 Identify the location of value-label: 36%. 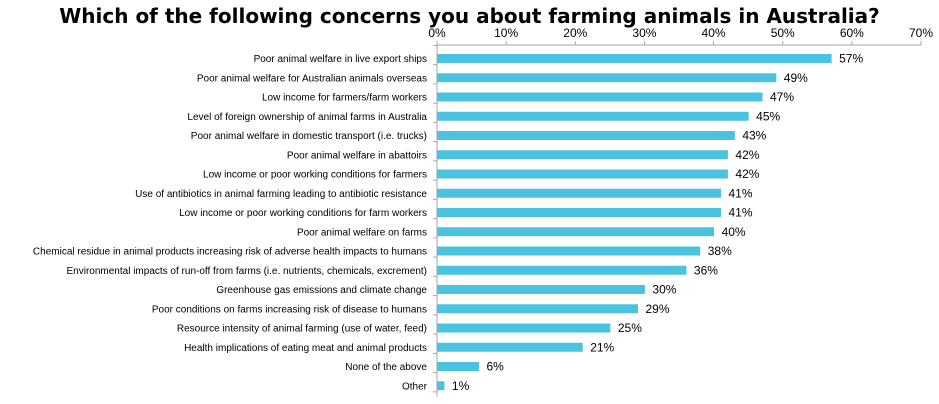
(706, 270).